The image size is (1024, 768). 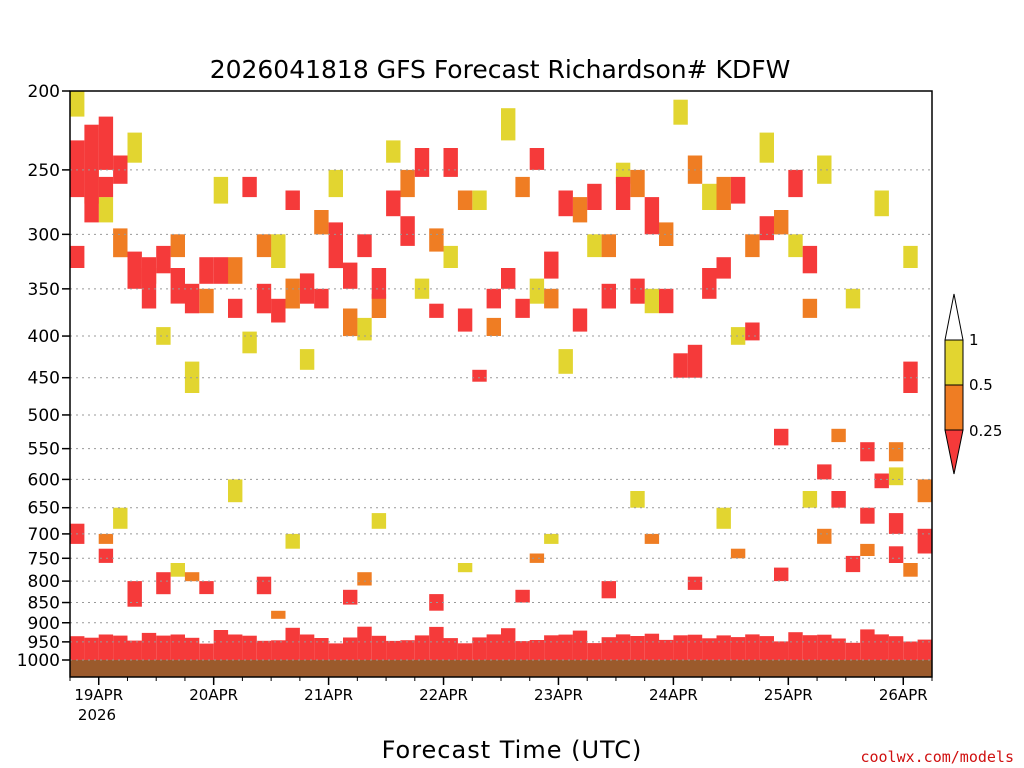 I want to click on y-tick-label: 850, so click(x=44, y=604).